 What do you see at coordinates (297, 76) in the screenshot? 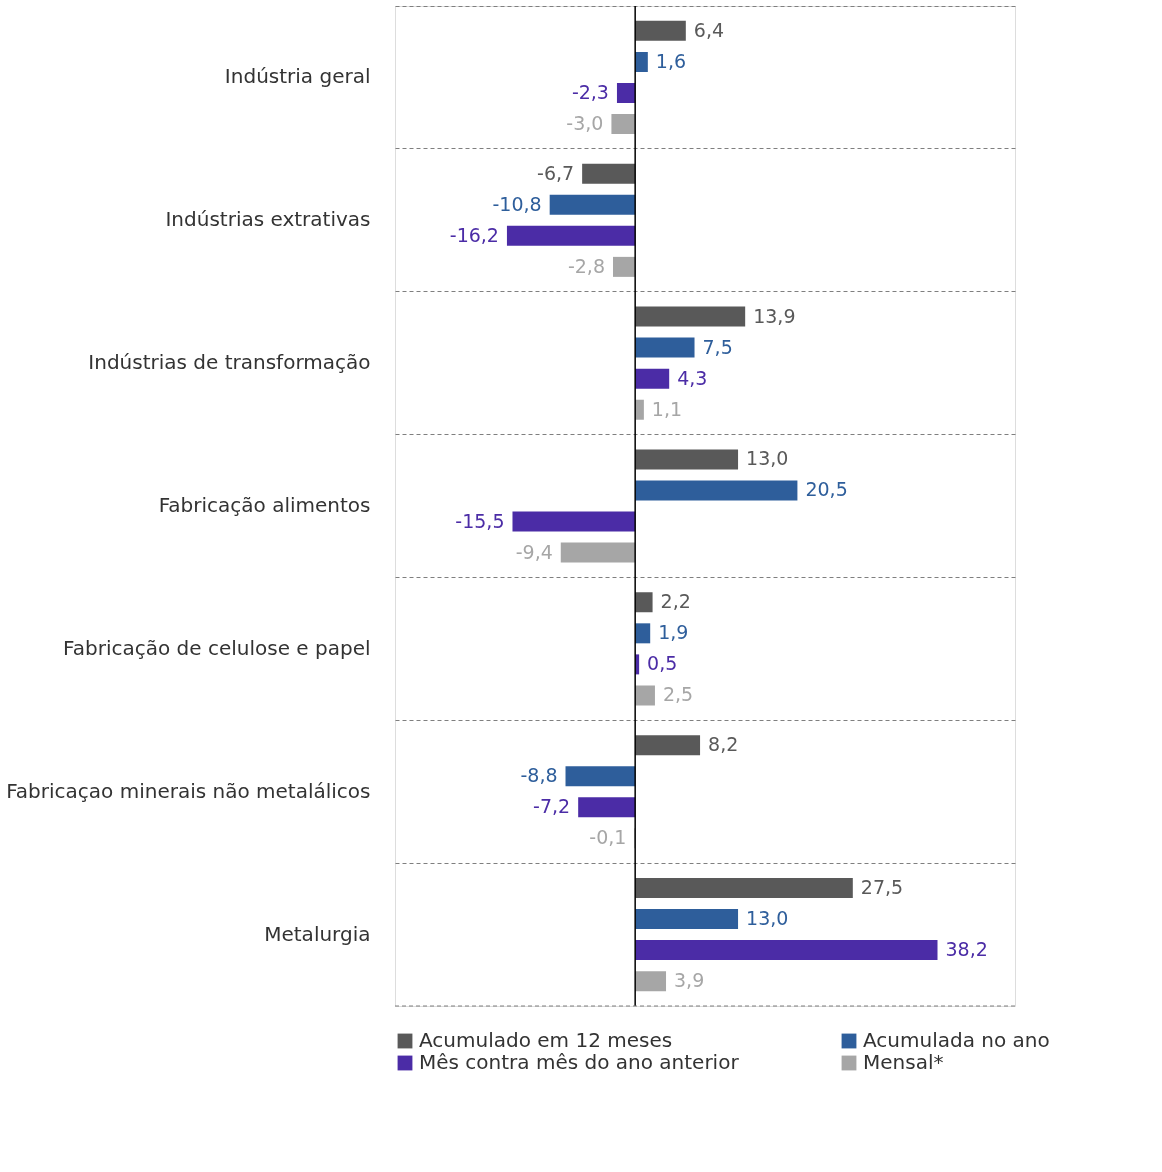
I see `y-tick-label: Indústria geral` at bounding box center [297, 76].